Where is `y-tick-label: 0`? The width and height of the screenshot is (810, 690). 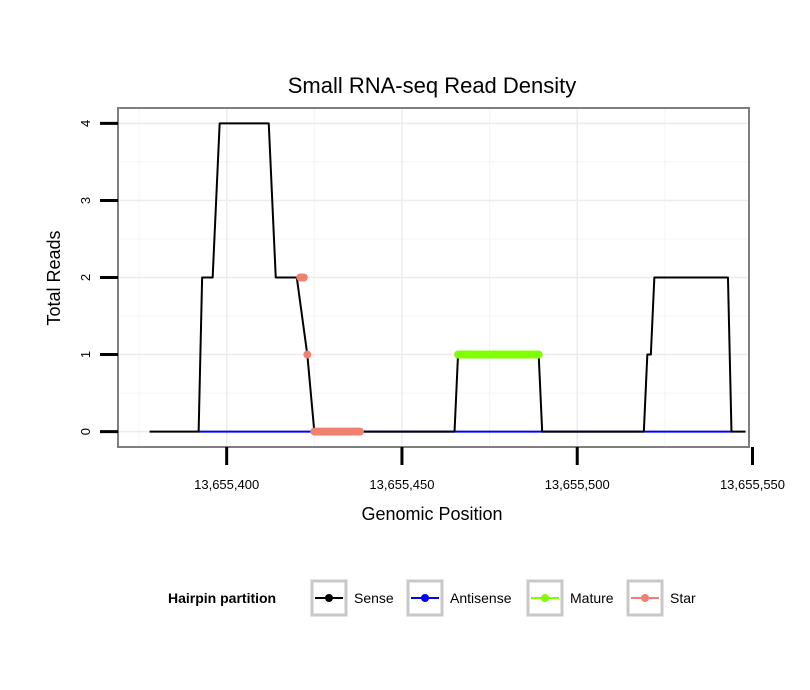 y-tick-label: 0 is located at coordinates (85, 431).